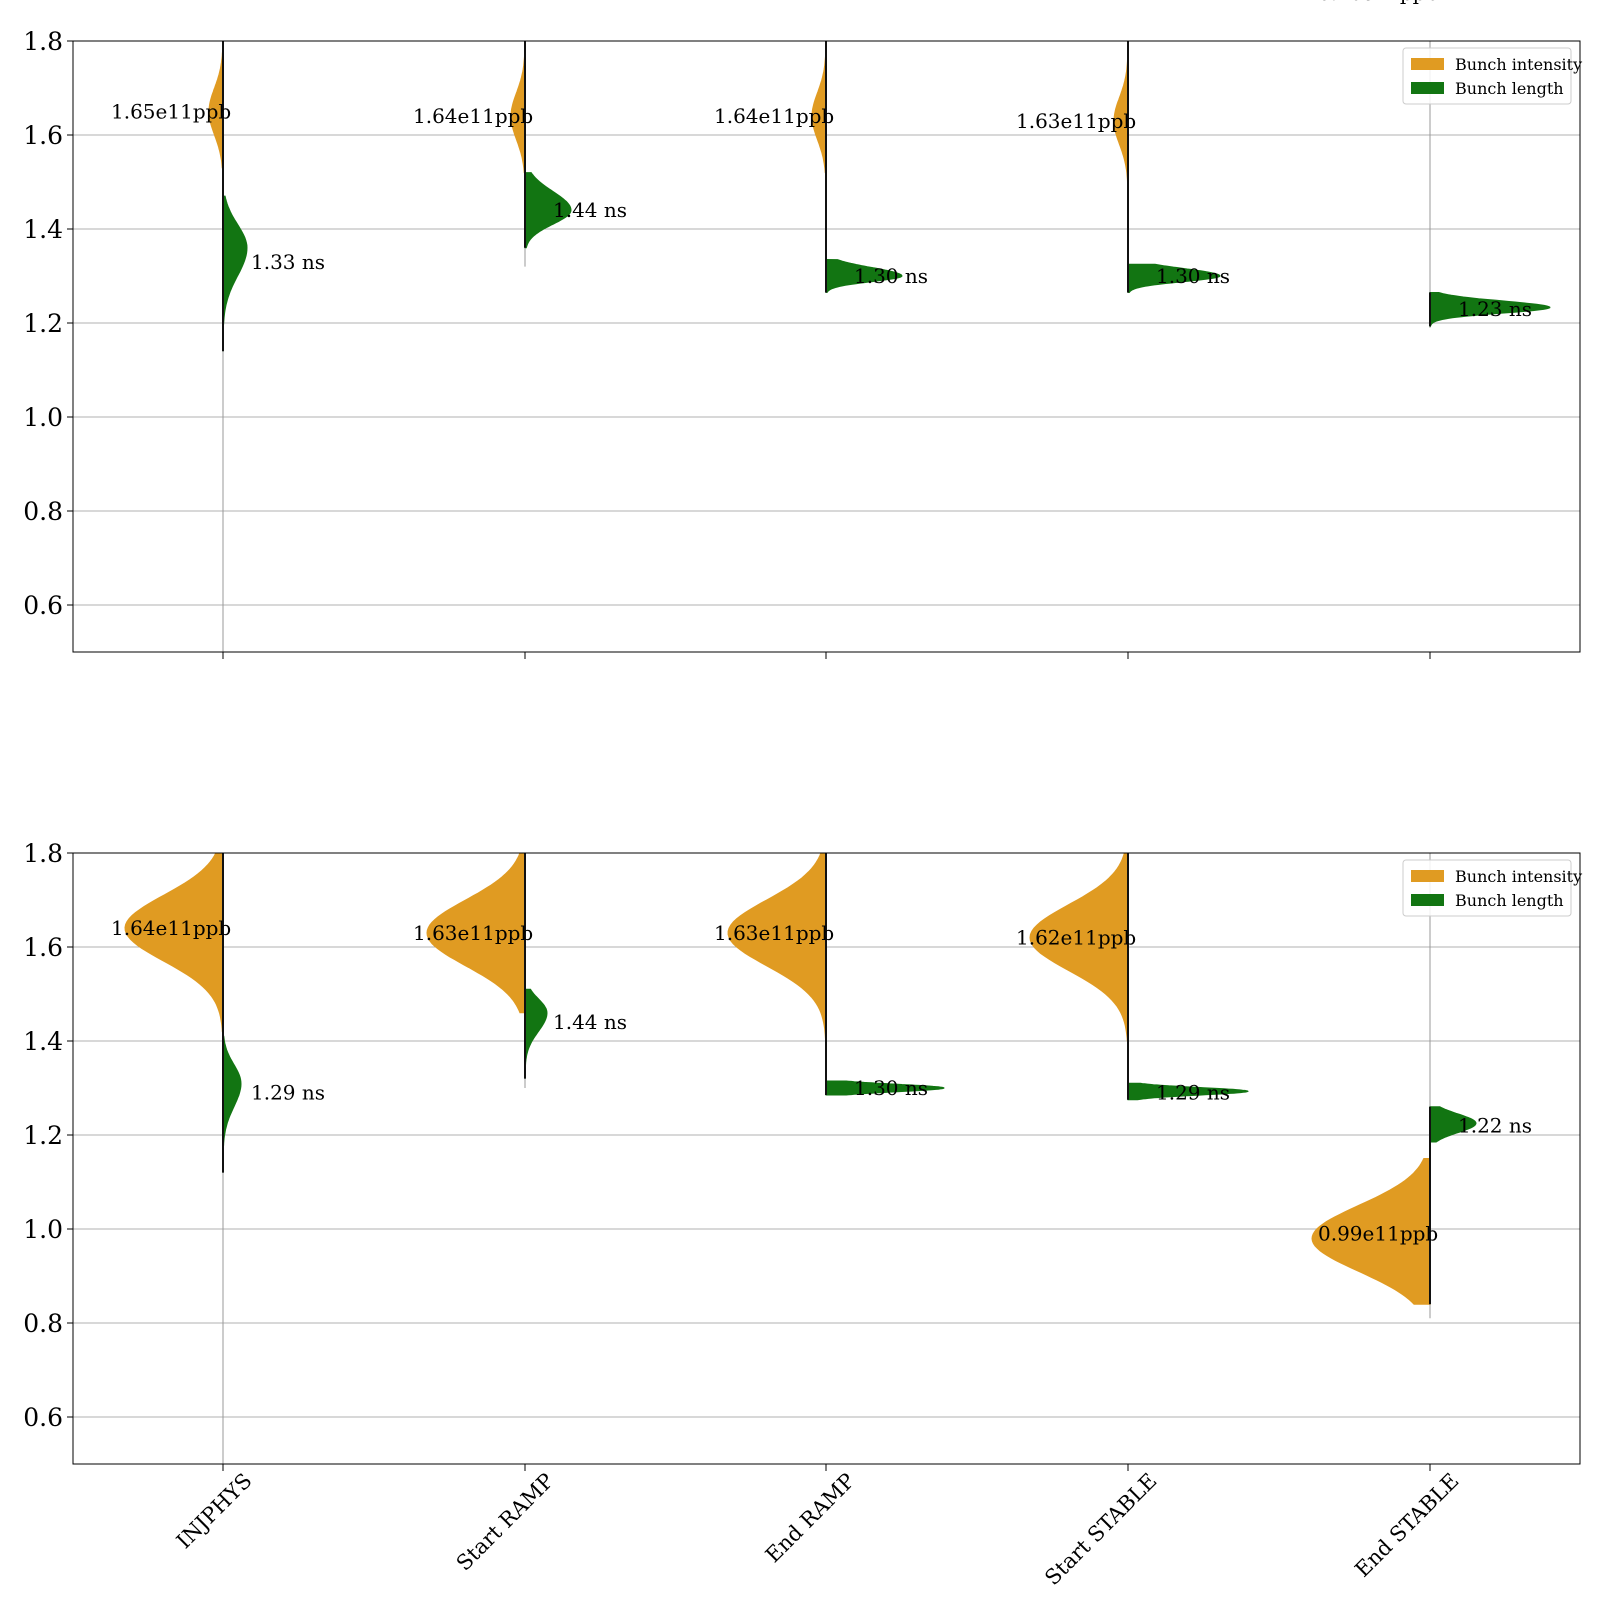  Describe the element at coordinates (505, 1522) in the screenshot. I see `x-tick-label: Start RAMP` at that location.